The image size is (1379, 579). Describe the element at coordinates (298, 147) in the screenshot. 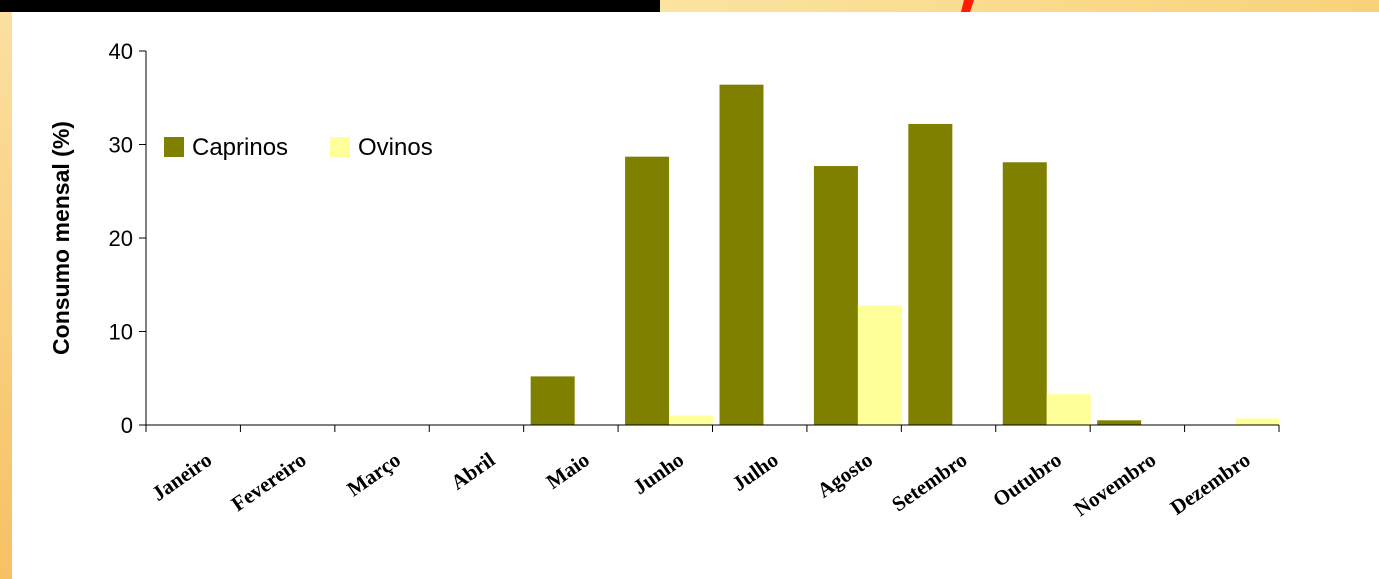

I see `chart-legend: Caprinos Ovinos` at that location.